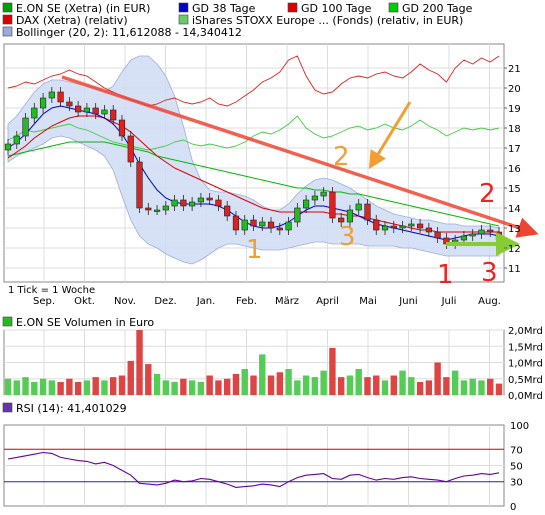 The width and height of the screenshot is (545, 515). I want to click on legend-label: GD 100 Tage, so click(336, 8).